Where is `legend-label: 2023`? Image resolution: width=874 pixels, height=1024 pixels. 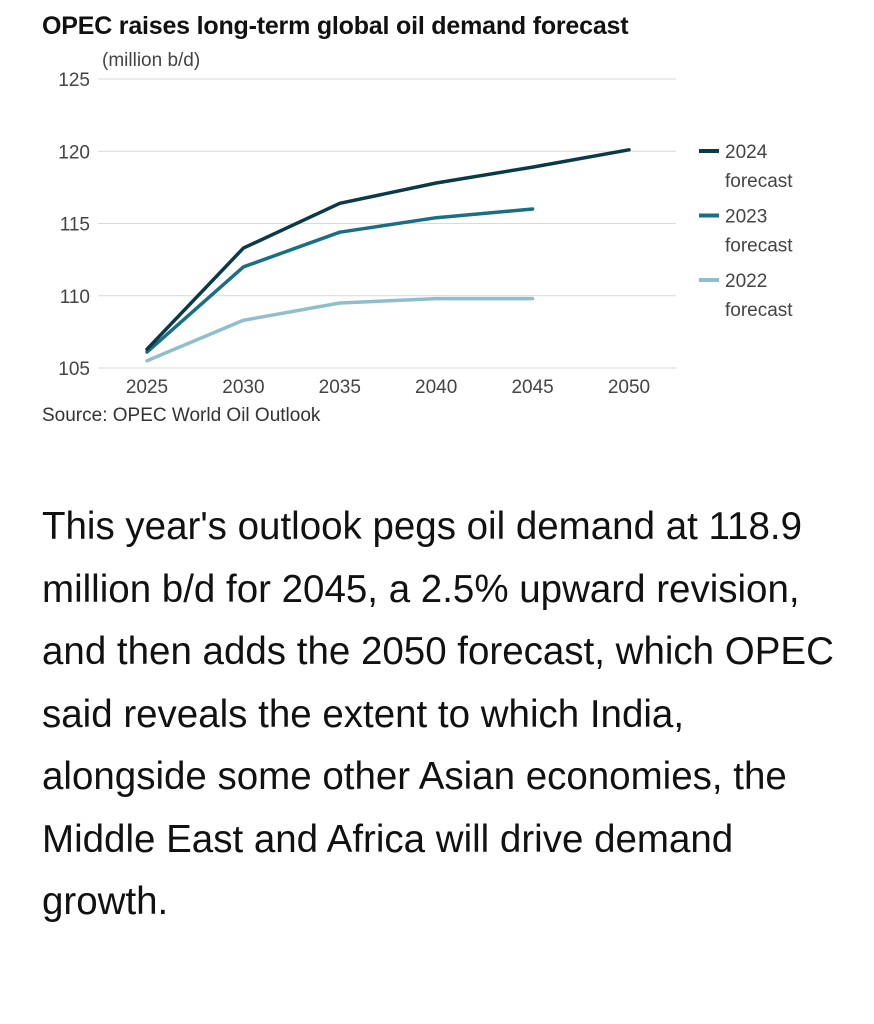 legend-label: 2023 is located at coordinates (746, 217).